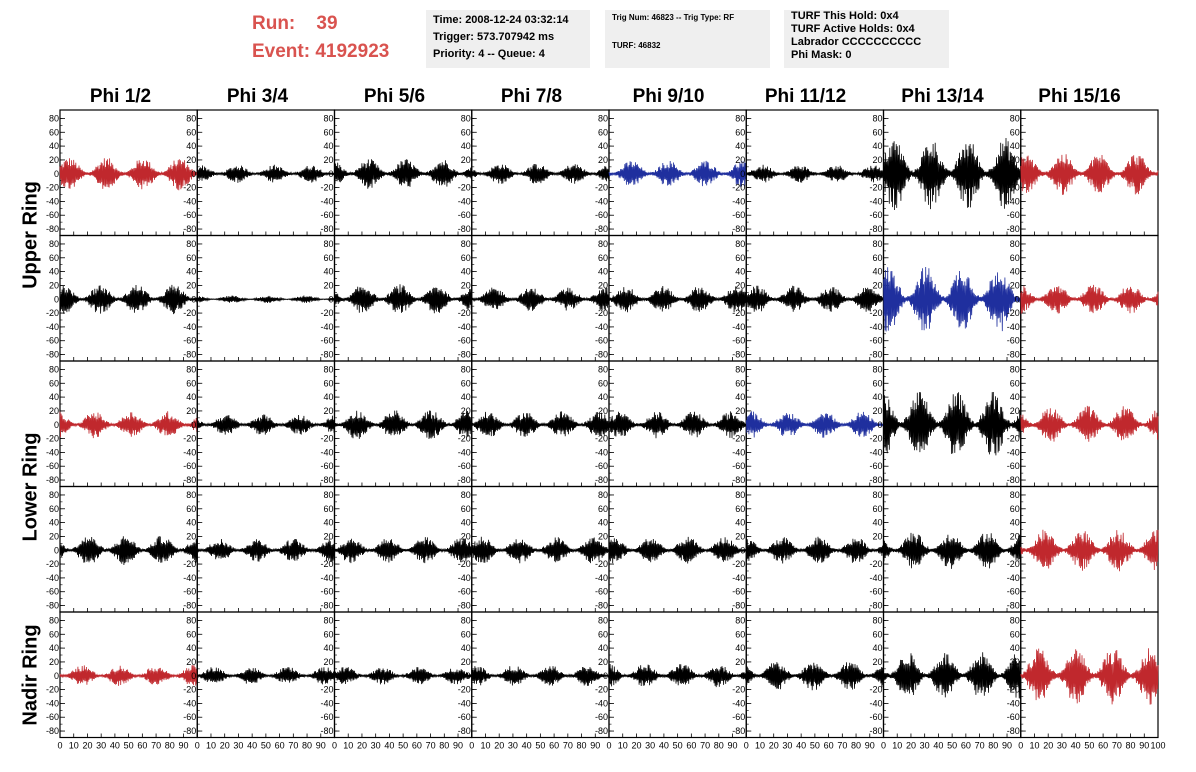 The height and width of the screenshot is (772, 1196). What do you see at coordinates (942, 96) in the screenshot?
I see `column-header-phi-13-14: Phi 13/14` at bounding box center [942, 96].